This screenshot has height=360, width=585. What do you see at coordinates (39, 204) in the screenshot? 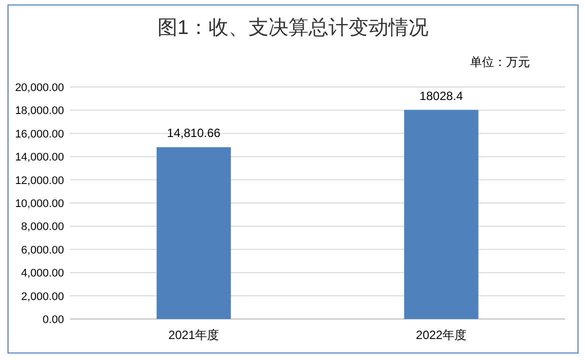
I see `y-tick-label: 10,000.00` at bounding box center [39, 204].